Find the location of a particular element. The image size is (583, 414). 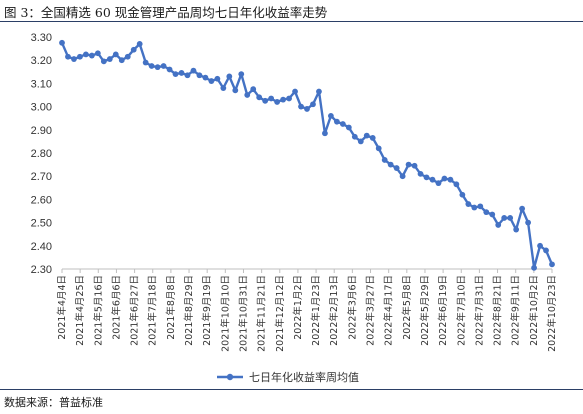

x-tick-label: 2022年10月2日 is located at coordinates (534, 310).